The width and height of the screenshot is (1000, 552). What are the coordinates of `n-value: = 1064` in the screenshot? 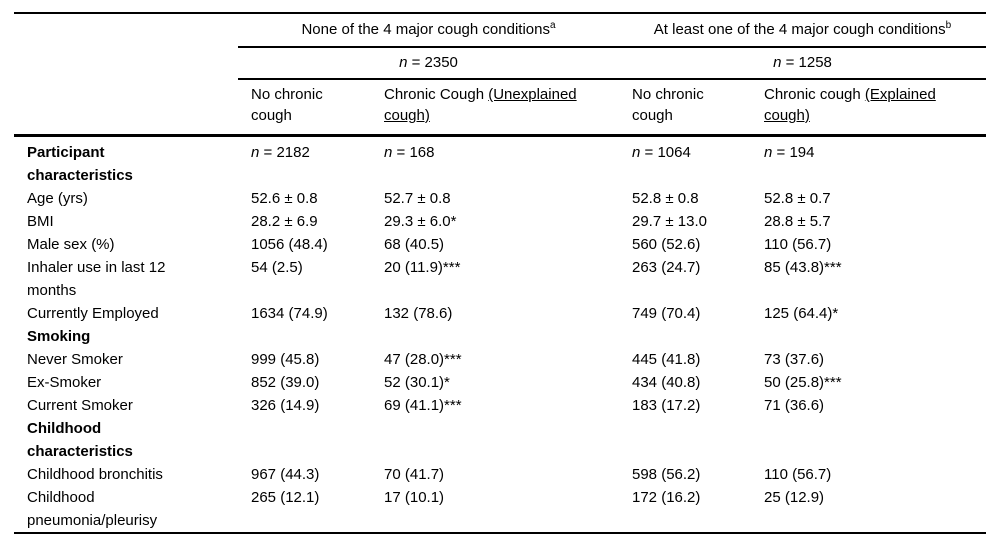 It's located at (665, 152).